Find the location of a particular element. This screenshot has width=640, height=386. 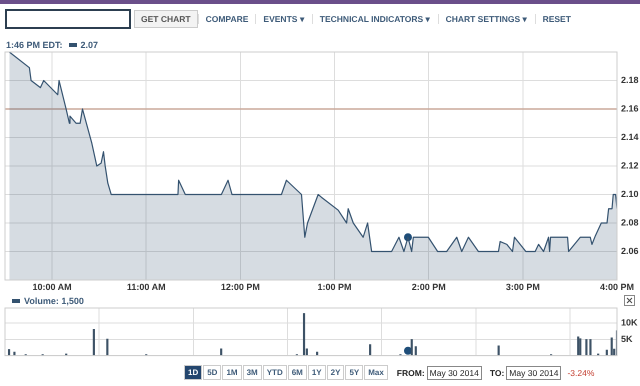

text: 3M is located at coordinates (252, 372).